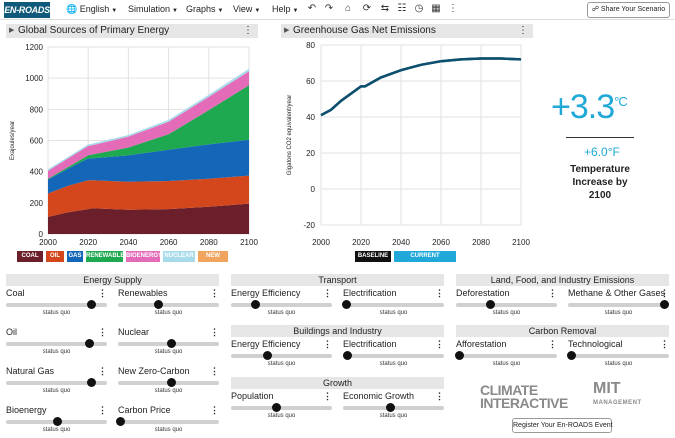 The image size is (675, 438). What do you see at coordinates (562, 425) in the screenshot?
I see `register-event-button: Register Your En-ROADS Event` at bounding box center [562, 425].